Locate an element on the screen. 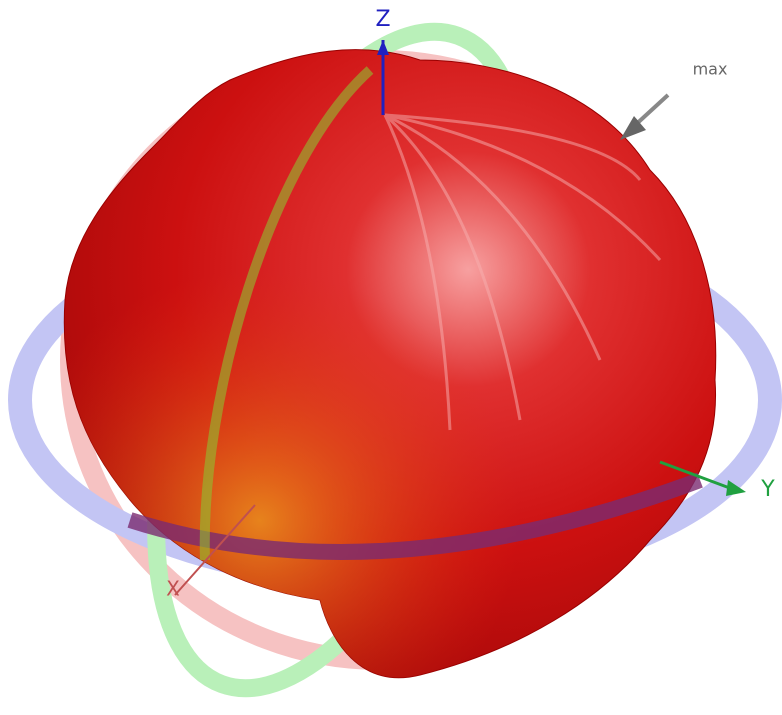  z-label: Z is located at coordinates (382, 19).